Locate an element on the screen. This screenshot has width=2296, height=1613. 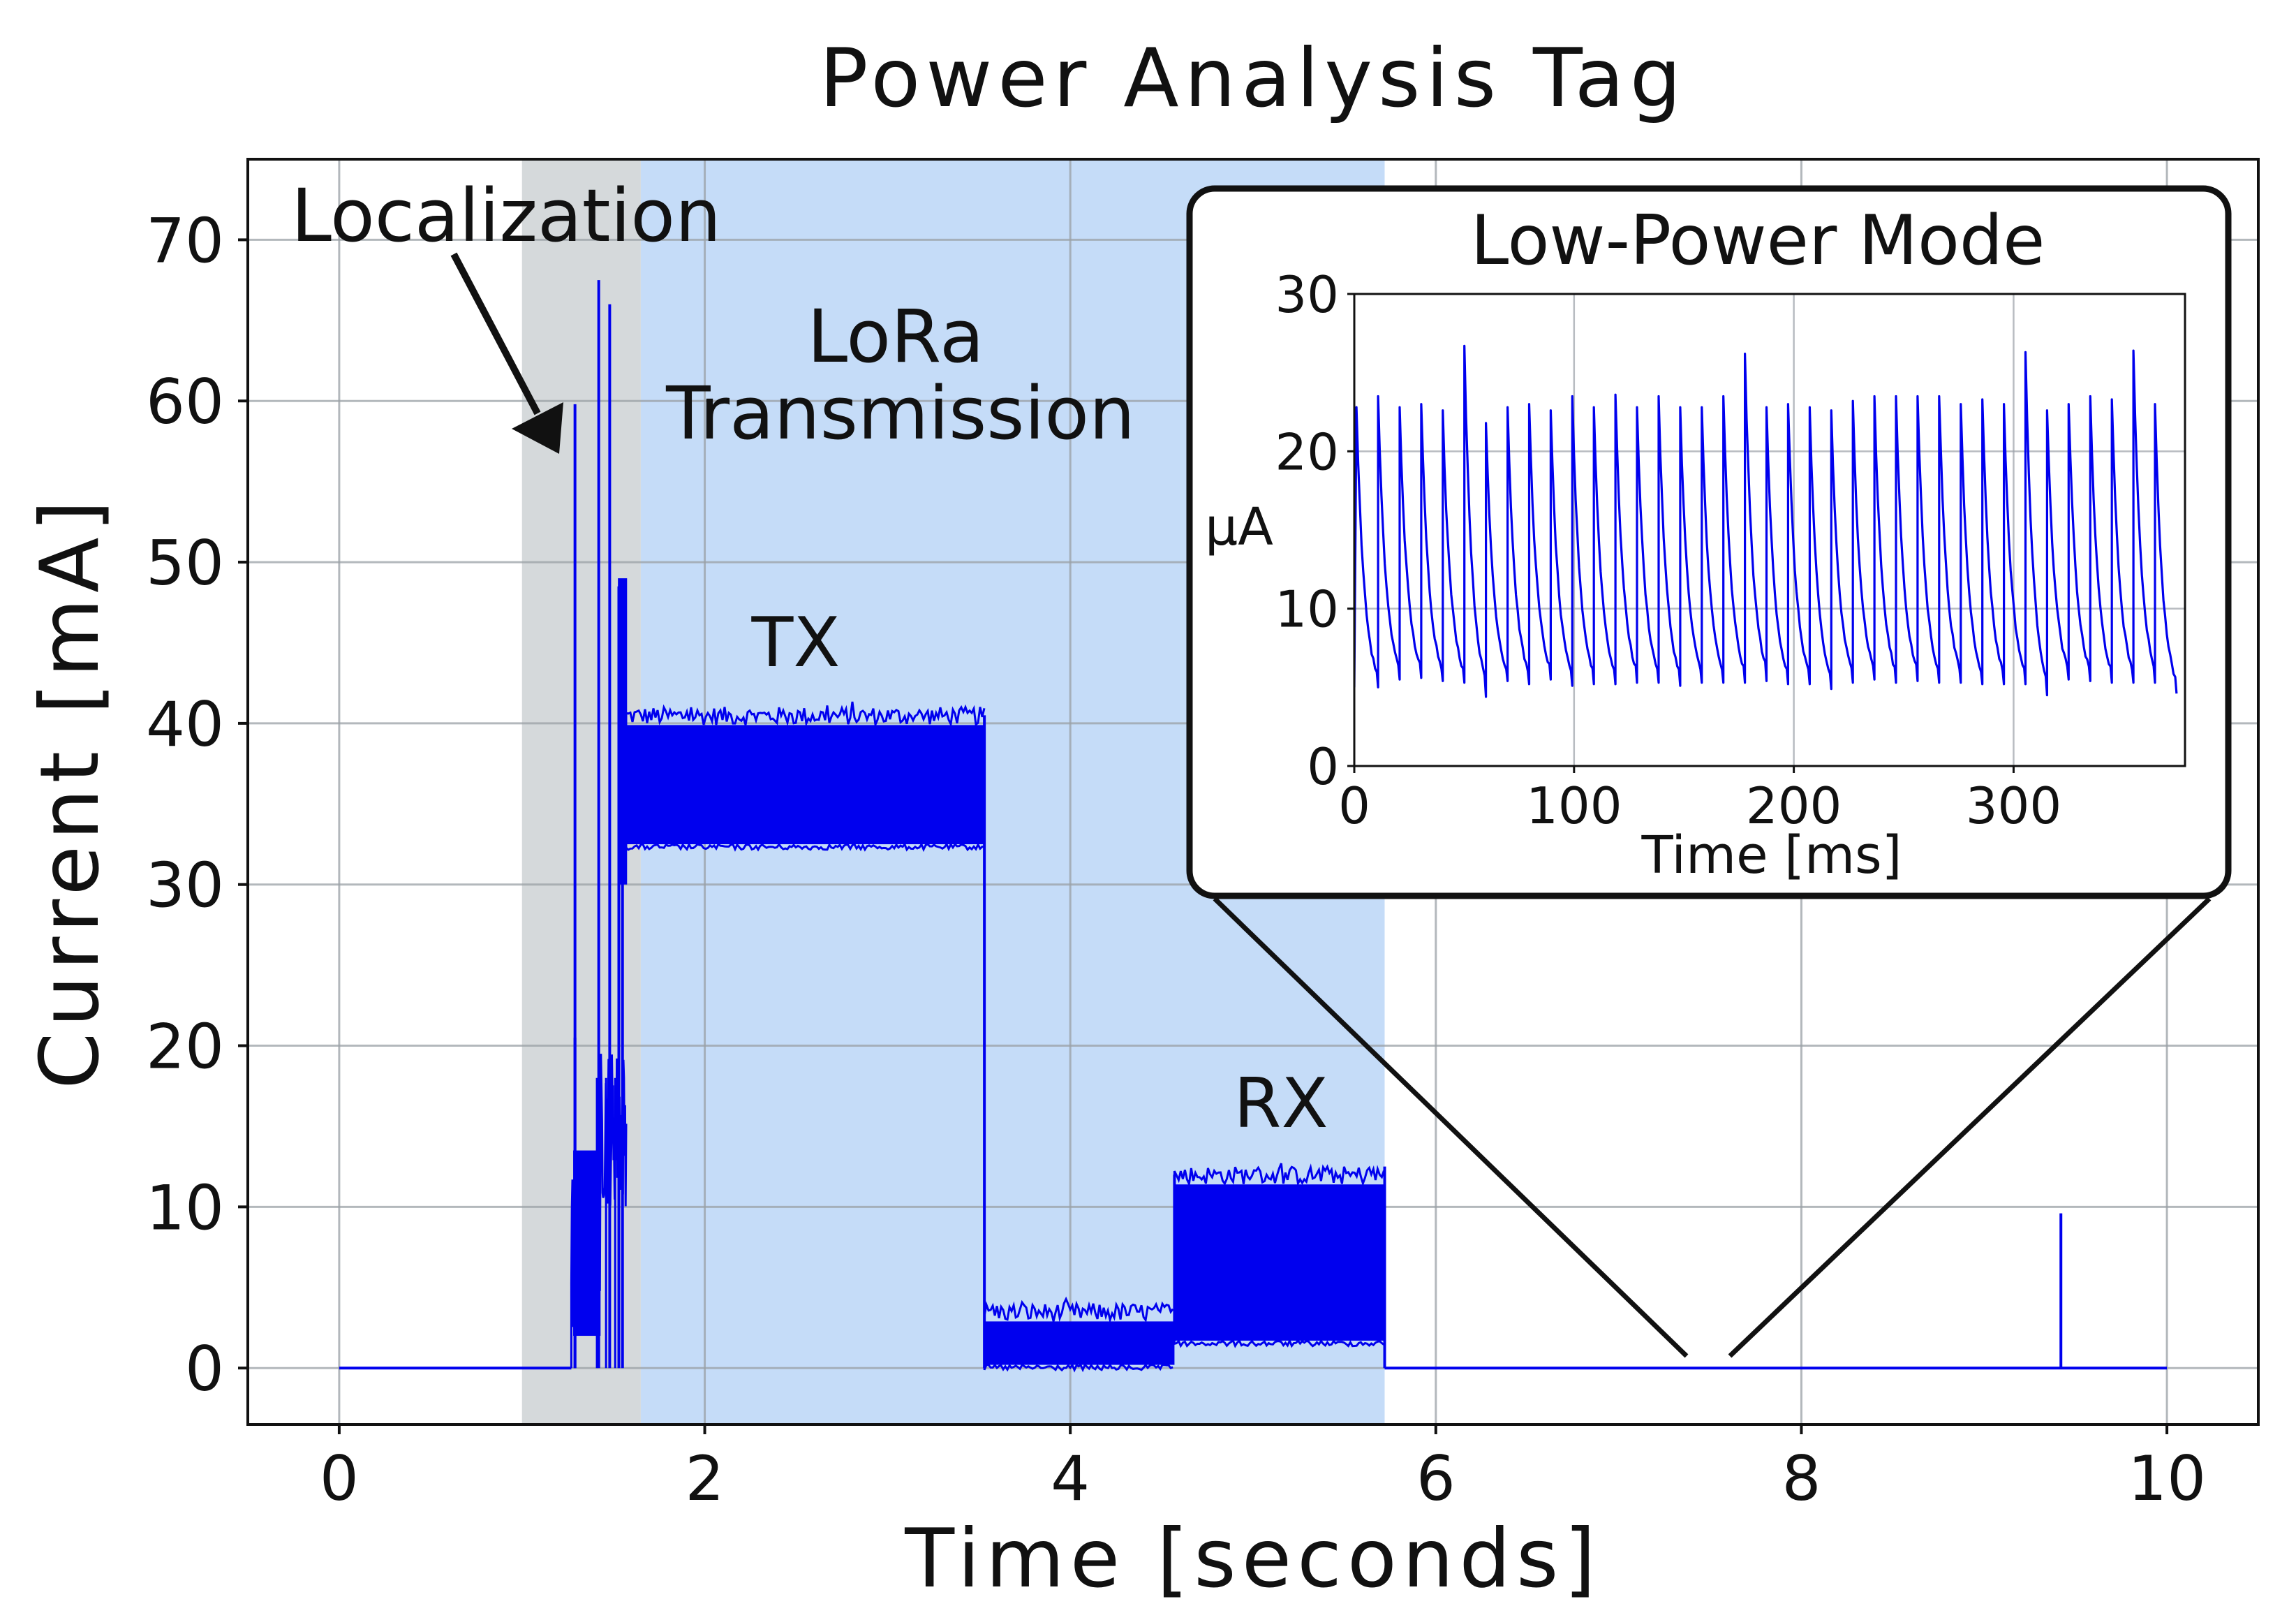
localization-arrow is located at coordinates (506, 353).